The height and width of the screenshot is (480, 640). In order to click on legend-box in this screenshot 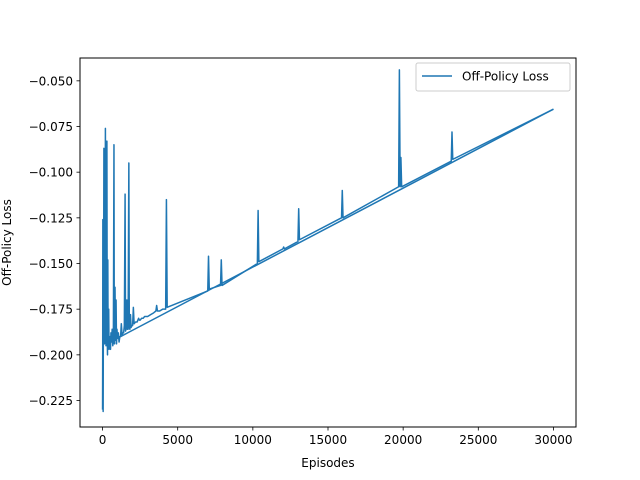, I will do `click(493, 77)`.